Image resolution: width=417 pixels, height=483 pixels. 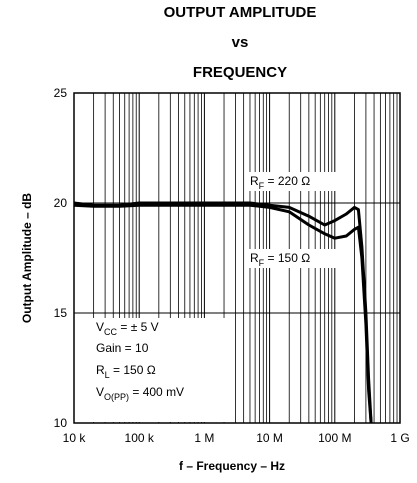 I want to click on x-tick-label: 1 M, so click(x=204, y=438).